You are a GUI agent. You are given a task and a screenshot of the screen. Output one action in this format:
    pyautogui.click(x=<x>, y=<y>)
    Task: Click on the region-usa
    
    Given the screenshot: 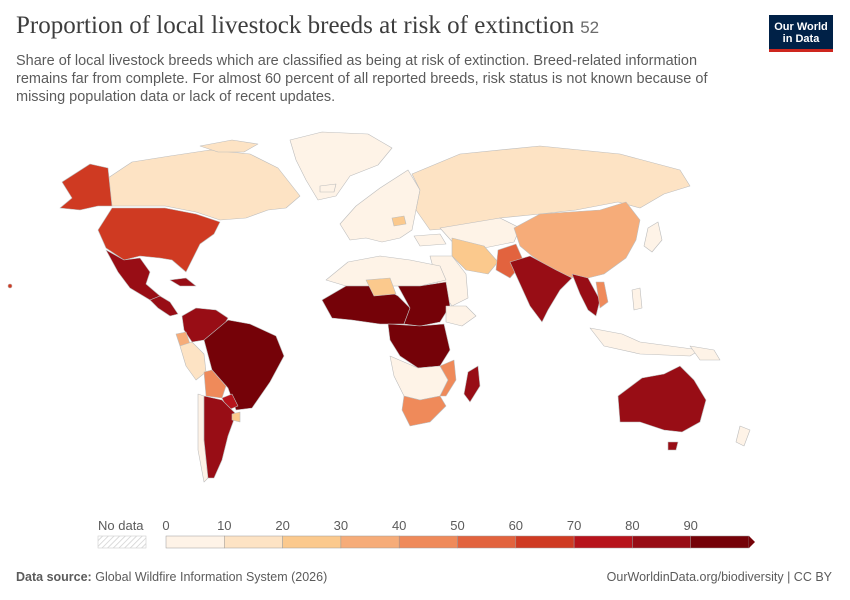 What is the action you would take?
    pyautogui.click(x=159, y=240)
    